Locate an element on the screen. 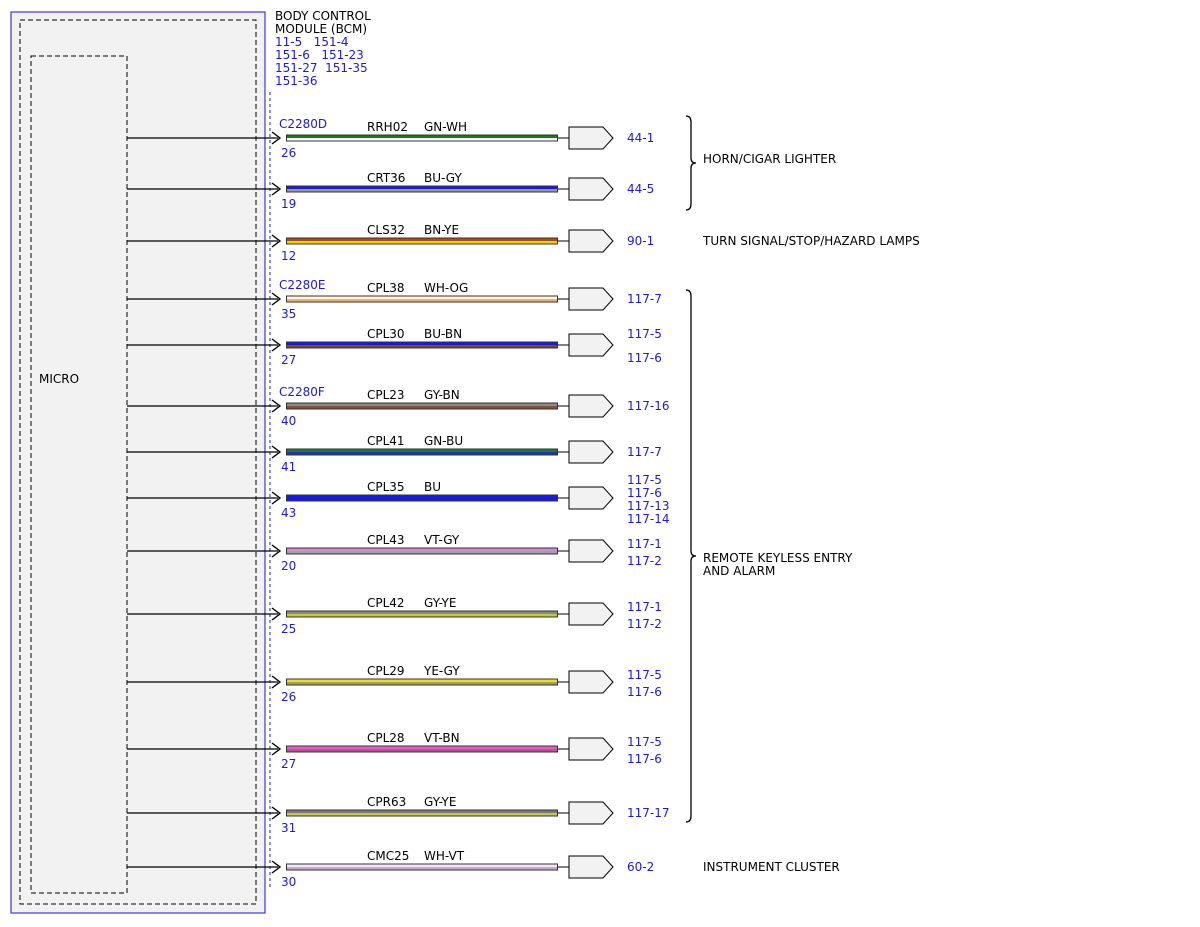 The image size is (1200, 927). circuit-row: CPL38 WH-OG 35 C2280E 117-7 is located at coordinates (394, 299).